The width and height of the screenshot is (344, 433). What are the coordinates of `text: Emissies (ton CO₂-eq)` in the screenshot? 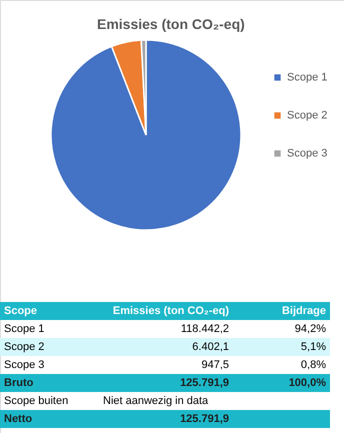 It's located at (171, 311).